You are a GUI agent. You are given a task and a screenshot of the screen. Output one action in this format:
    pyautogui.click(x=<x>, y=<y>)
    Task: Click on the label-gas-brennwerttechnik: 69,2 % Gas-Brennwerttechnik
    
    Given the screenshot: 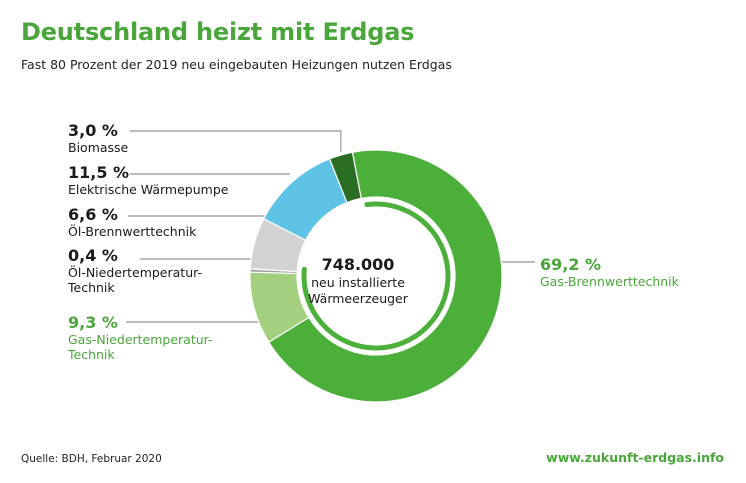 What is the action you would take?
    pyautogui.click(x=609, y=272)
    